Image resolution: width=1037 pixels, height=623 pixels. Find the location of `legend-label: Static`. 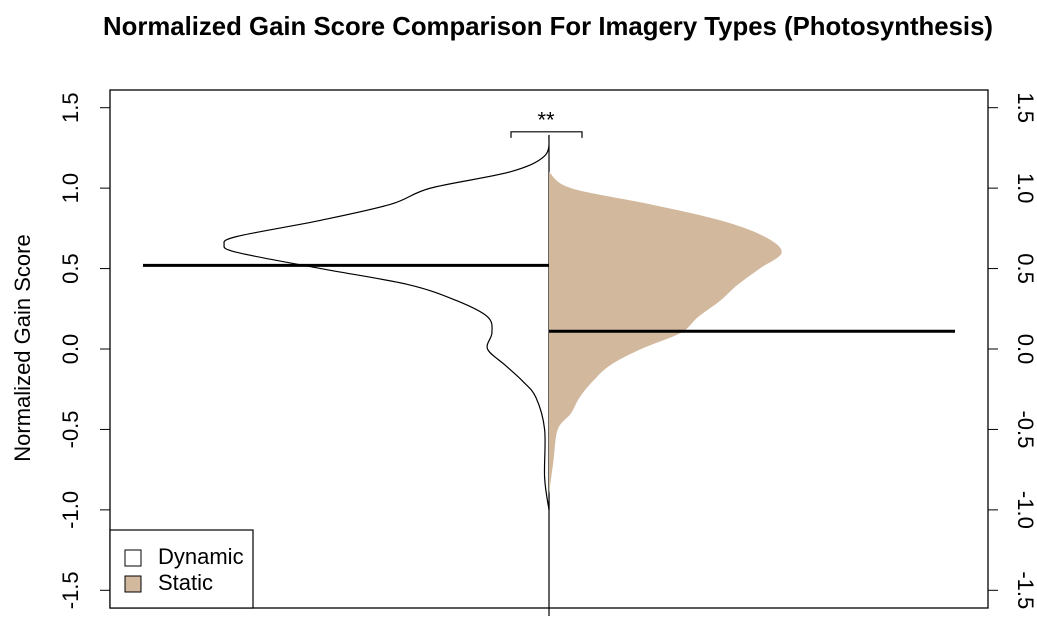

legend-label: Static is located at coordinates (185, 582).